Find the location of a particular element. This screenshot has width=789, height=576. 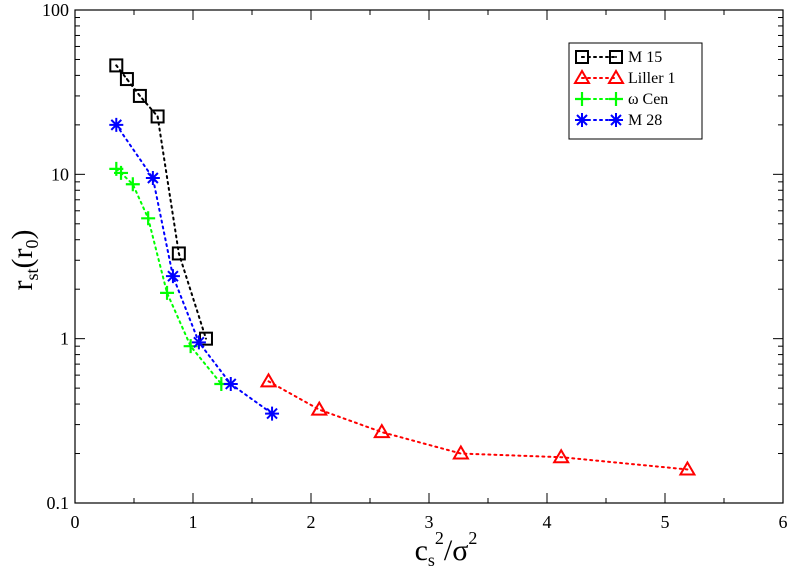

legend-label: Liller 1 is located at coordinates (652, 78).